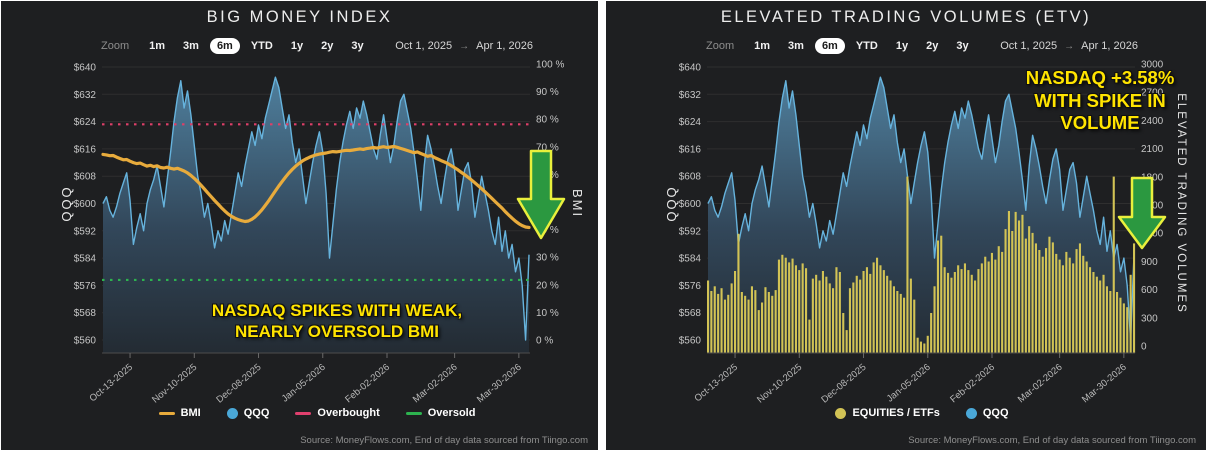 The height and width of the screenshot is (454, 1207). I want to click on x-axis-label: Mar-02-2026, so click(435, 383).